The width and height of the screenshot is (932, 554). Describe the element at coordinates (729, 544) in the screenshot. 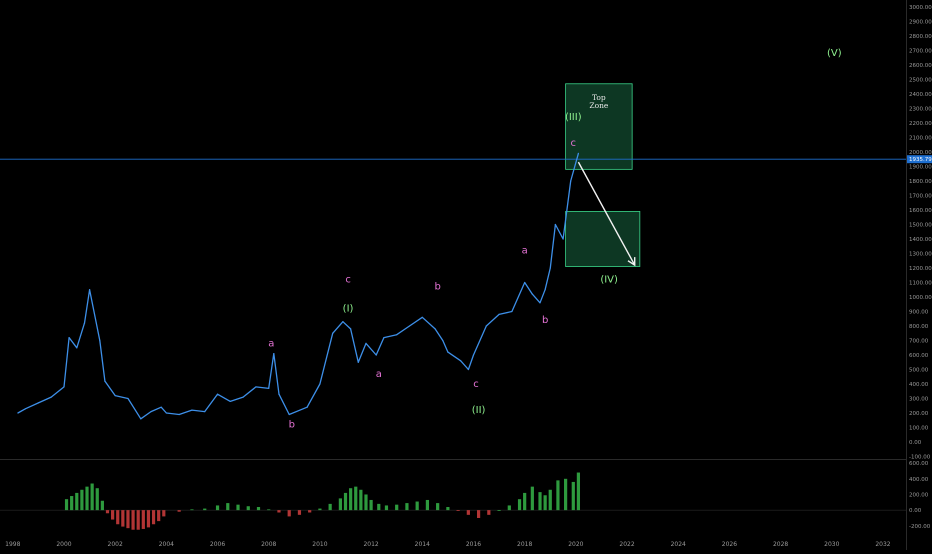

I see `x-tick-label: 2026` at that location.